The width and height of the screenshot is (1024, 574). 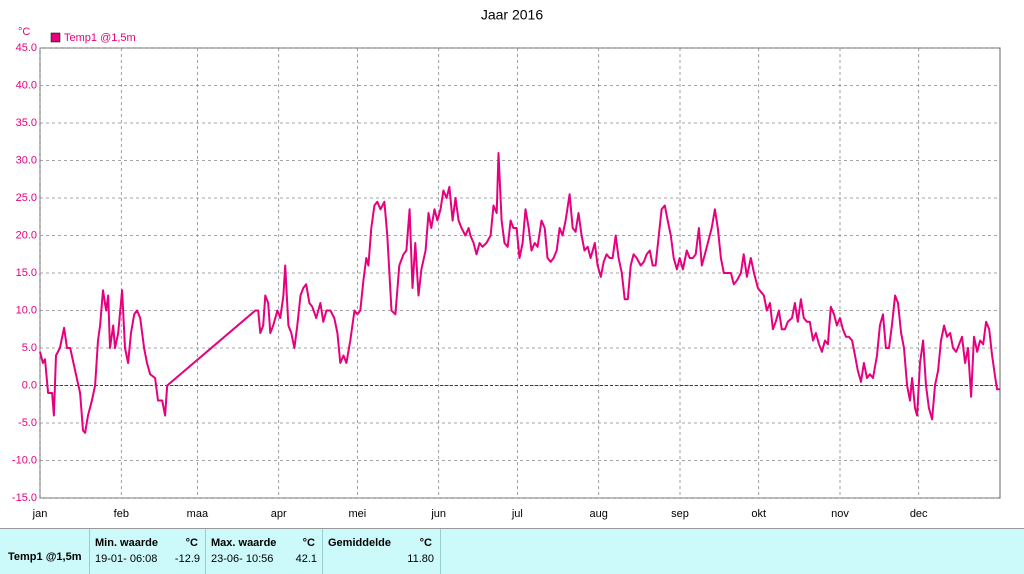 What do you see at coordinates (26, 310) in the screenshot?
I see `y-tick-label: 10.0` at bounding box center [26, 310].